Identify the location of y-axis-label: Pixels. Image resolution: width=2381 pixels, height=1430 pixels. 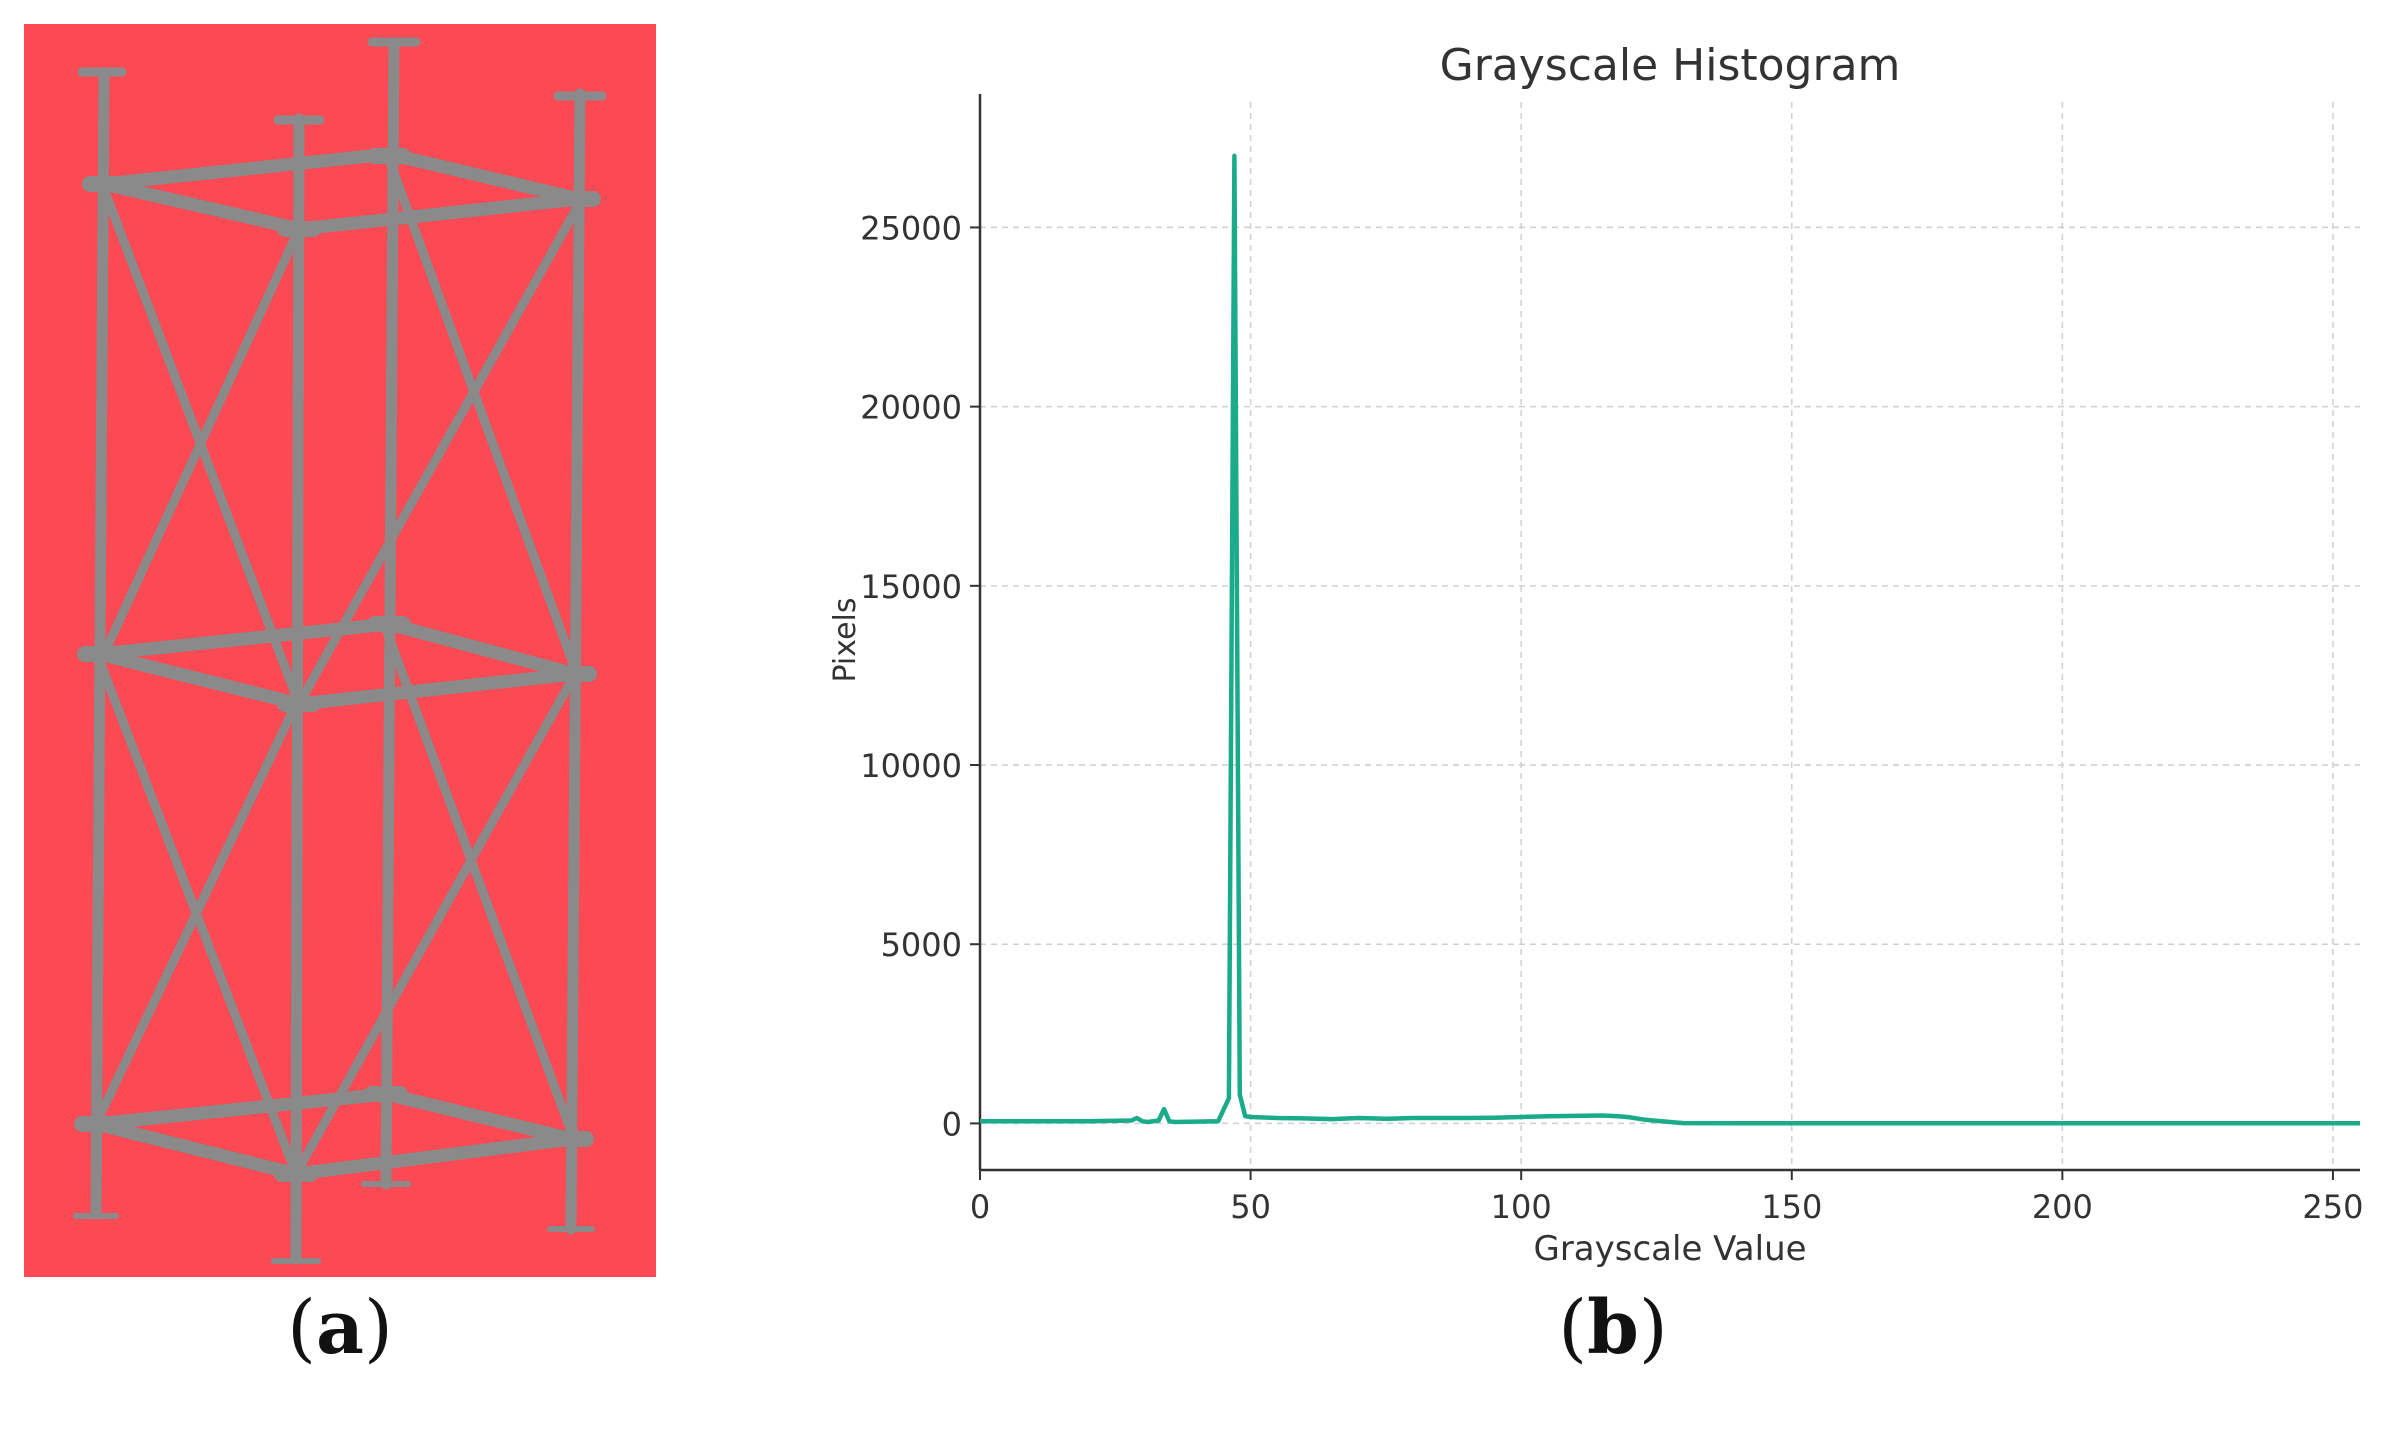
(845, 639).